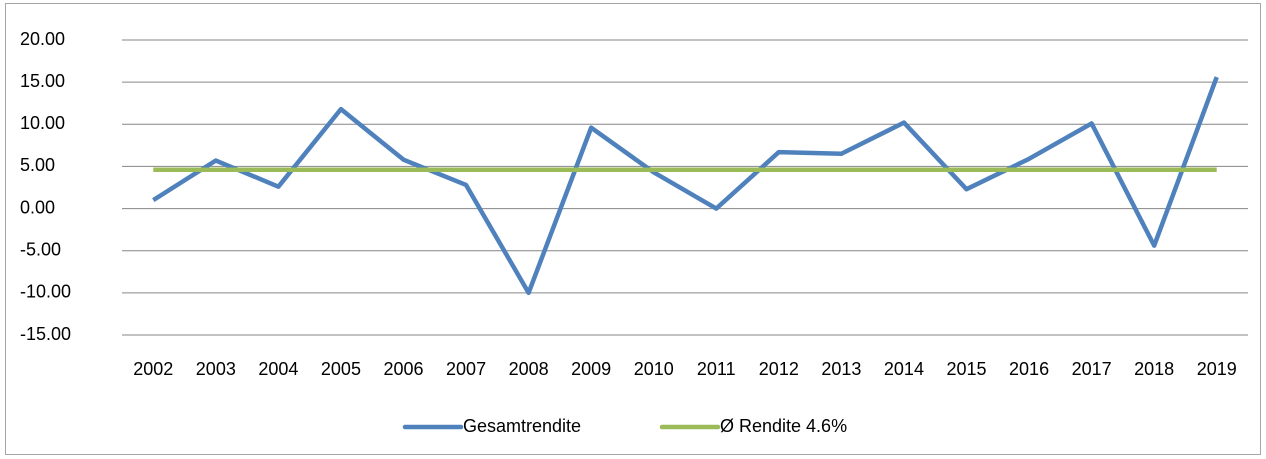 This screenshot has height=459, width=1266. What do you see at coordinates (783, 426) in the screenshot?
I see `legend-label: Ø Rendite 4.6%` at bounding box center [783, 426].